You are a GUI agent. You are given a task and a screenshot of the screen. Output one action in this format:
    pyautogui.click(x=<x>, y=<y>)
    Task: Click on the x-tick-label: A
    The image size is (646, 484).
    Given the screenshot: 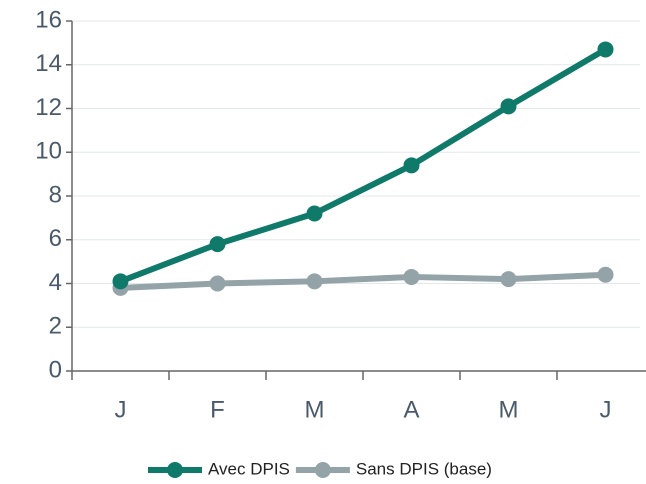 What is the action you would take?
    pyautogui.click(x=411, y=409)
    